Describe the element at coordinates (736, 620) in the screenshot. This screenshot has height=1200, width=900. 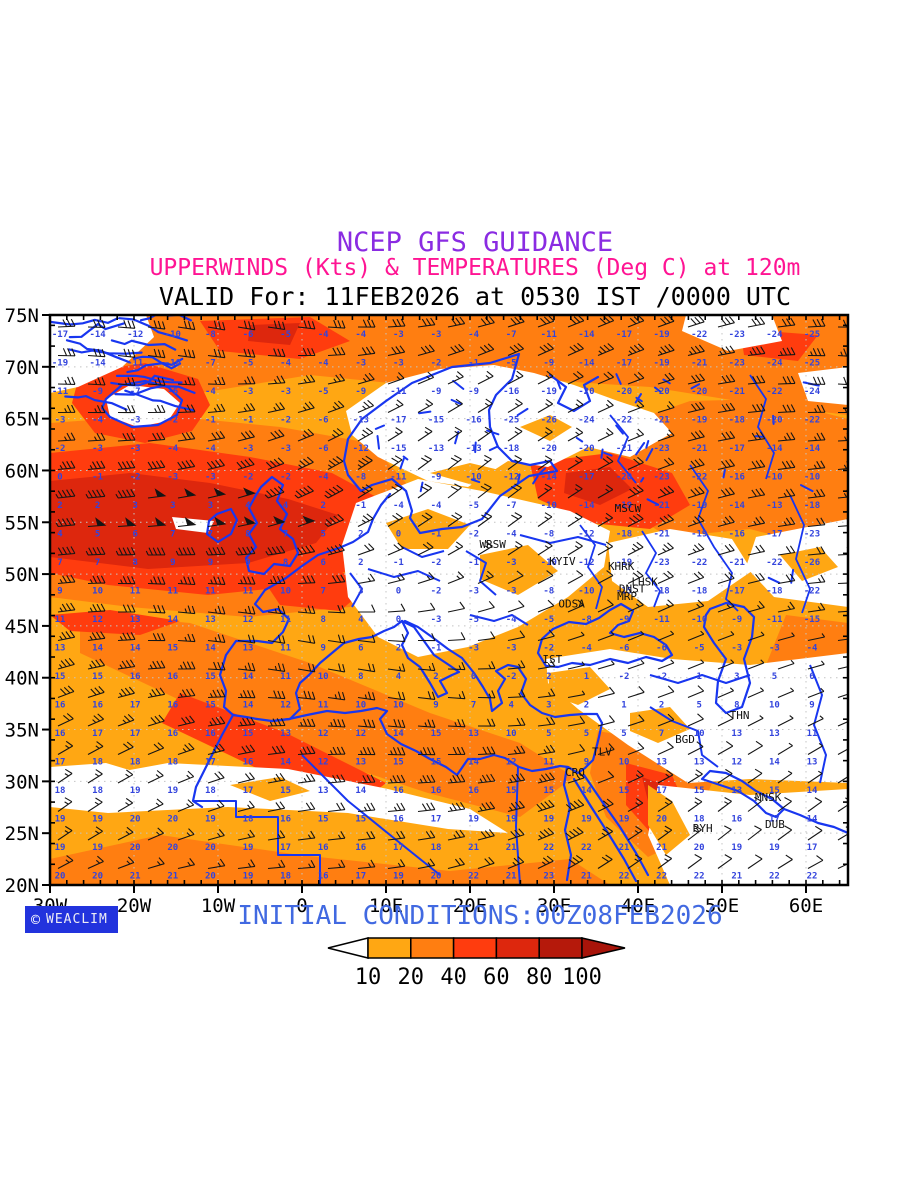
I see `svg-text: -9` at that location.